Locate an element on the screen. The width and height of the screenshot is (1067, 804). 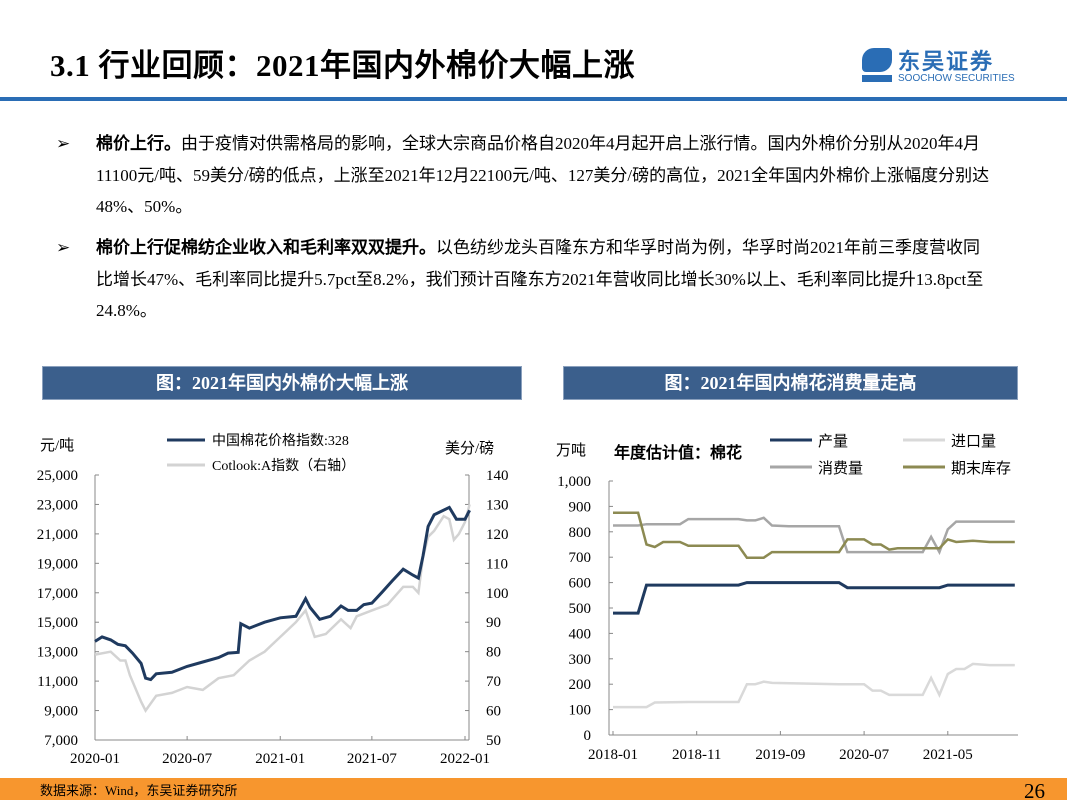
y-tick-label: 0 is located at coordinates (588, 736).